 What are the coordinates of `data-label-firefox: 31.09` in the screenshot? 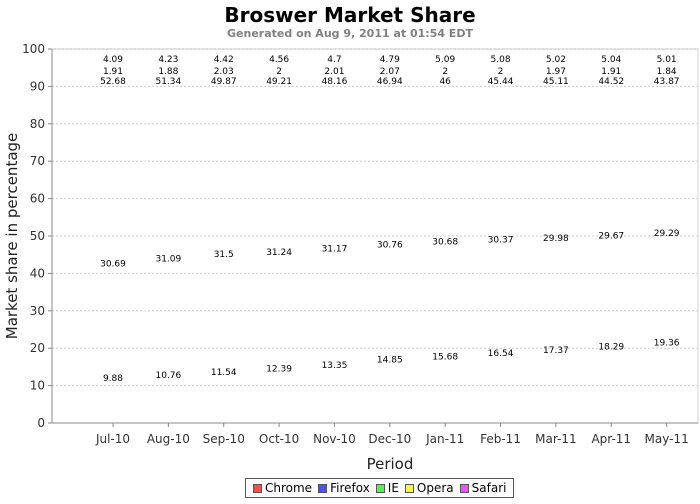 It's located at (168, 259).